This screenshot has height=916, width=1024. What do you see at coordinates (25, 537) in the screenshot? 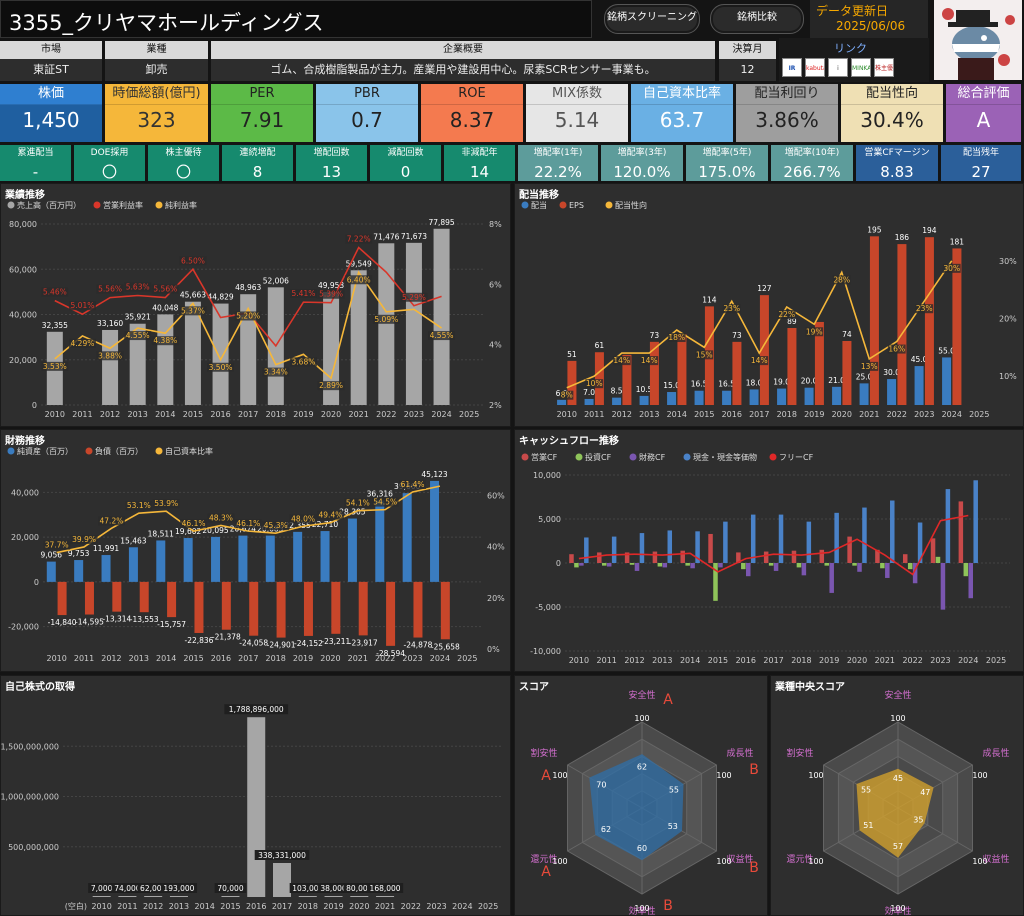
I see `y-tick-label: 20,000` at bounding box center [25, 537].